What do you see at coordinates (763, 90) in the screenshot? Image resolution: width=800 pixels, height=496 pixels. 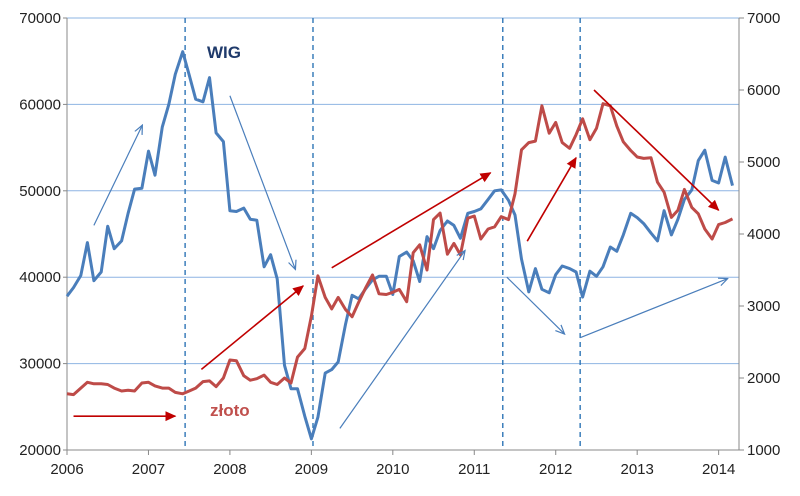 I see `y-right-tick-label: 6000` at bounding box center [763, 90].